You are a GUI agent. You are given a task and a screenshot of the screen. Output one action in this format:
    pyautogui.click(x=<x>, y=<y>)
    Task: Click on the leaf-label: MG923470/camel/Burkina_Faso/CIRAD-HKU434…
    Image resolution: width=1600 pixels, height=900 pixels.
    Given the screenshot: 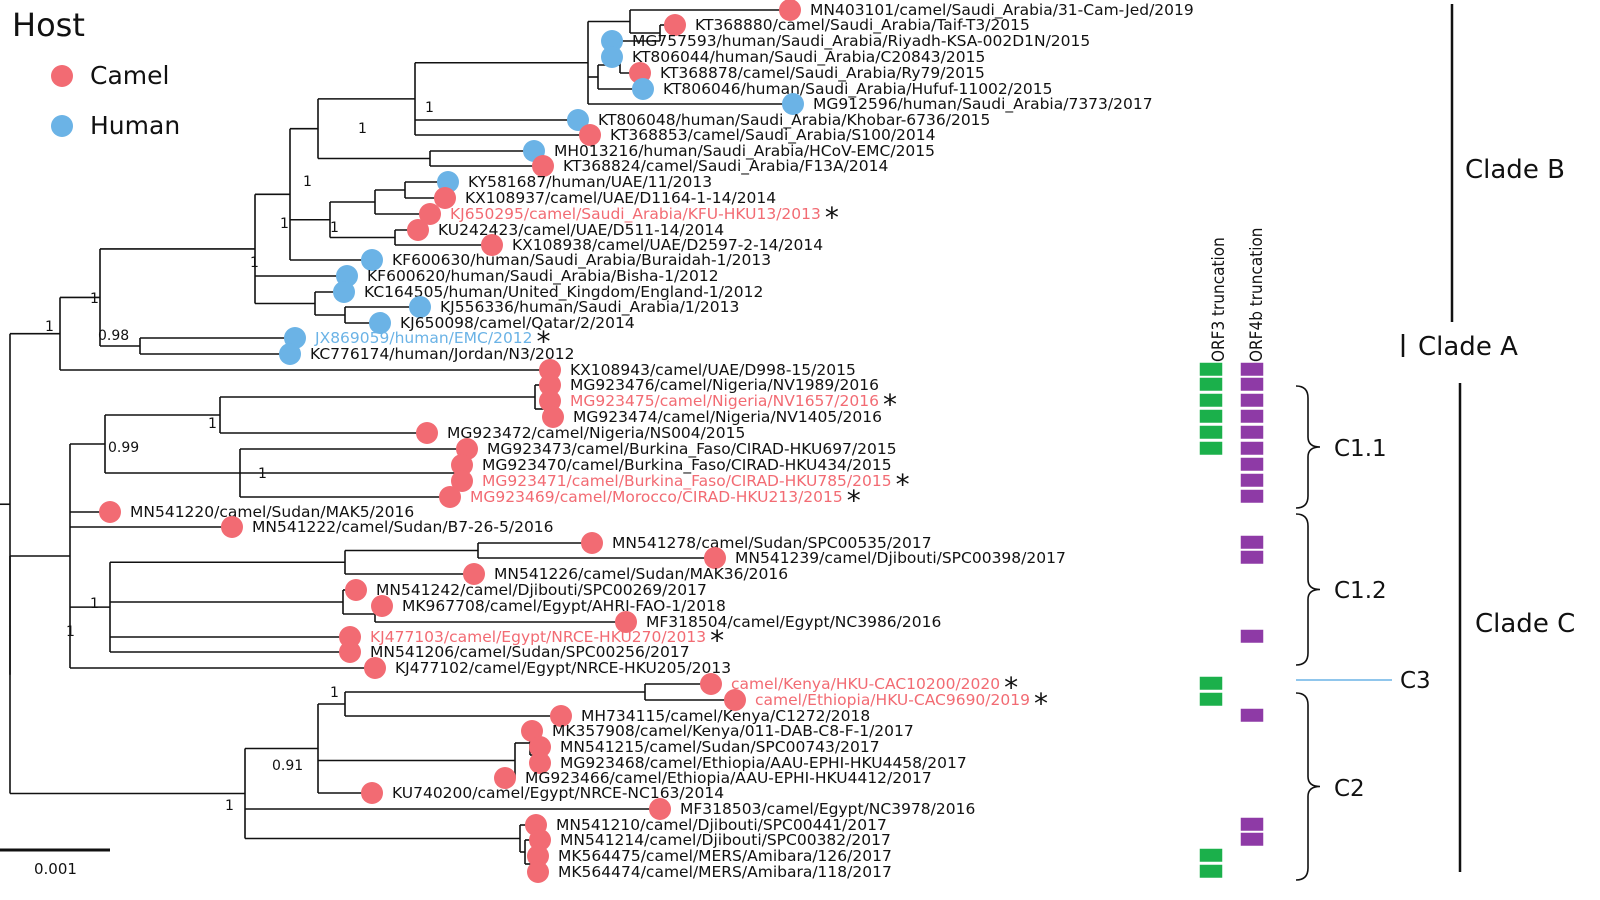 What is the action you would take?
    pyautogui.click(x=687, y=465)
    